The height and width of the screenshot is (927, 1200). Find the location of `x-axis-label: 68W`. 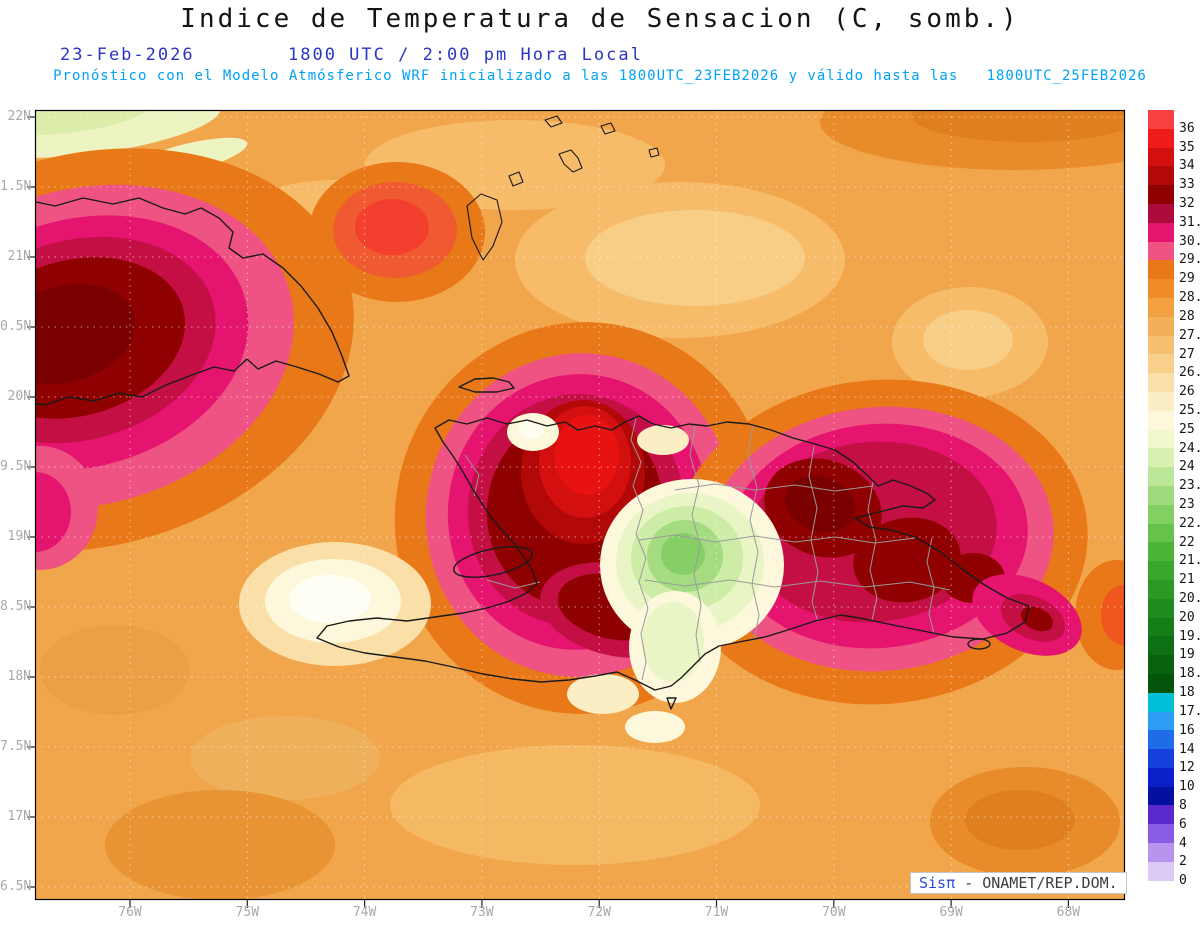

x-axis-label: 68W is located at coordinates (1068, 912).